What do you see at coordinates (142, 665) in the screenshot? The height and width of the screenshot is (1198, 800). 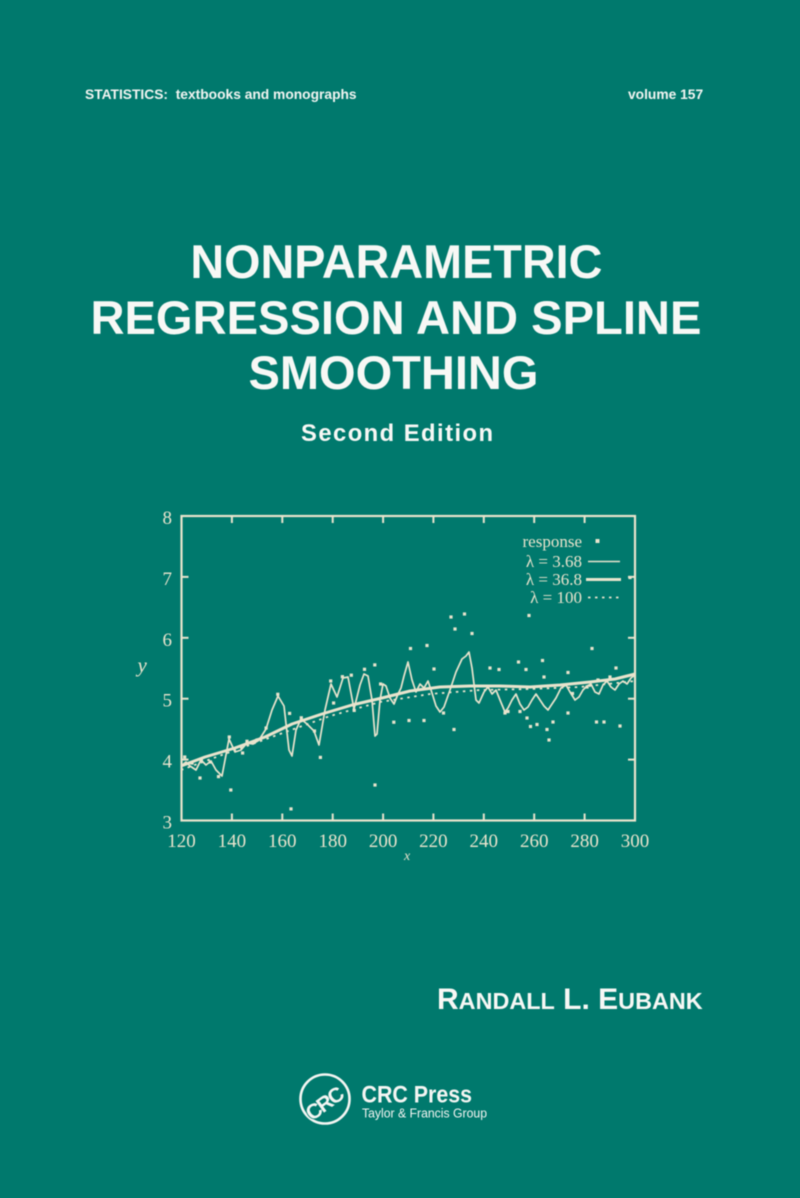 I see `svg-text: y` at bounding box center [142, 665].